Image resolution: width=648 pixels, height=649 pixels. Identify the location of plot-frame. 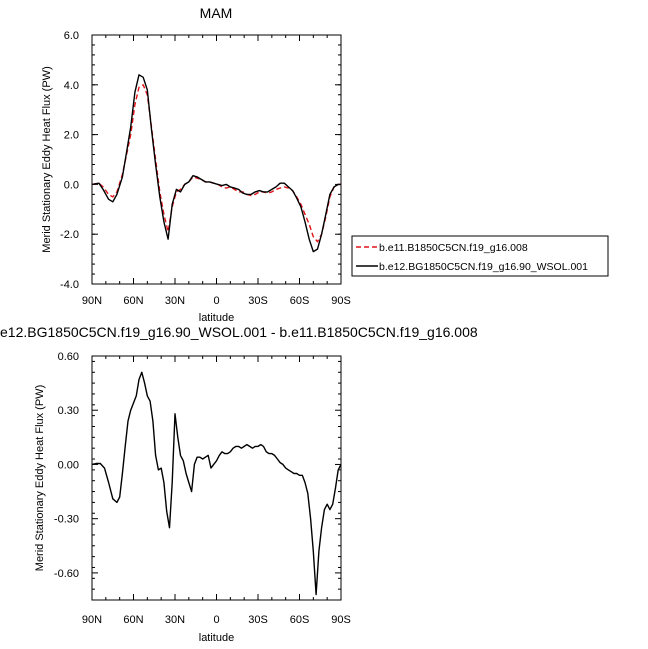
(216, 159).